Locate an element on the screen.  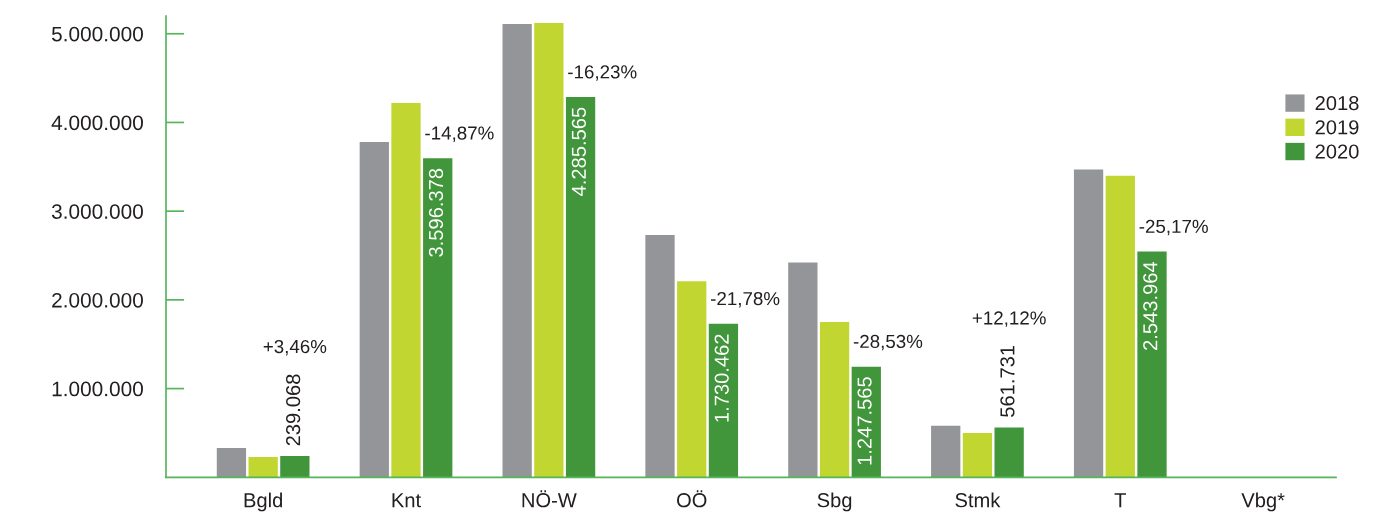
x-tick-label: Sbg is located at coordinates (834, 502).